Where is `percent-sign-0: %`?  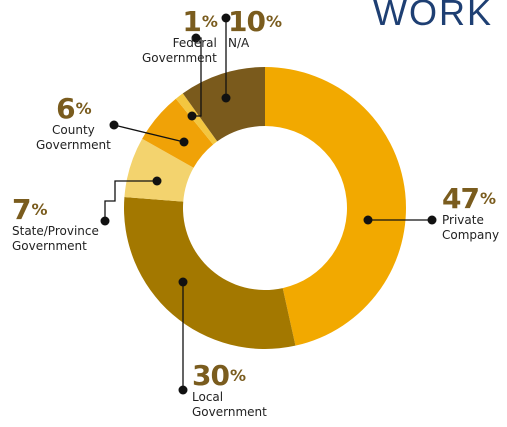
percent-sign-0: % is located at coordinates (487, 198).